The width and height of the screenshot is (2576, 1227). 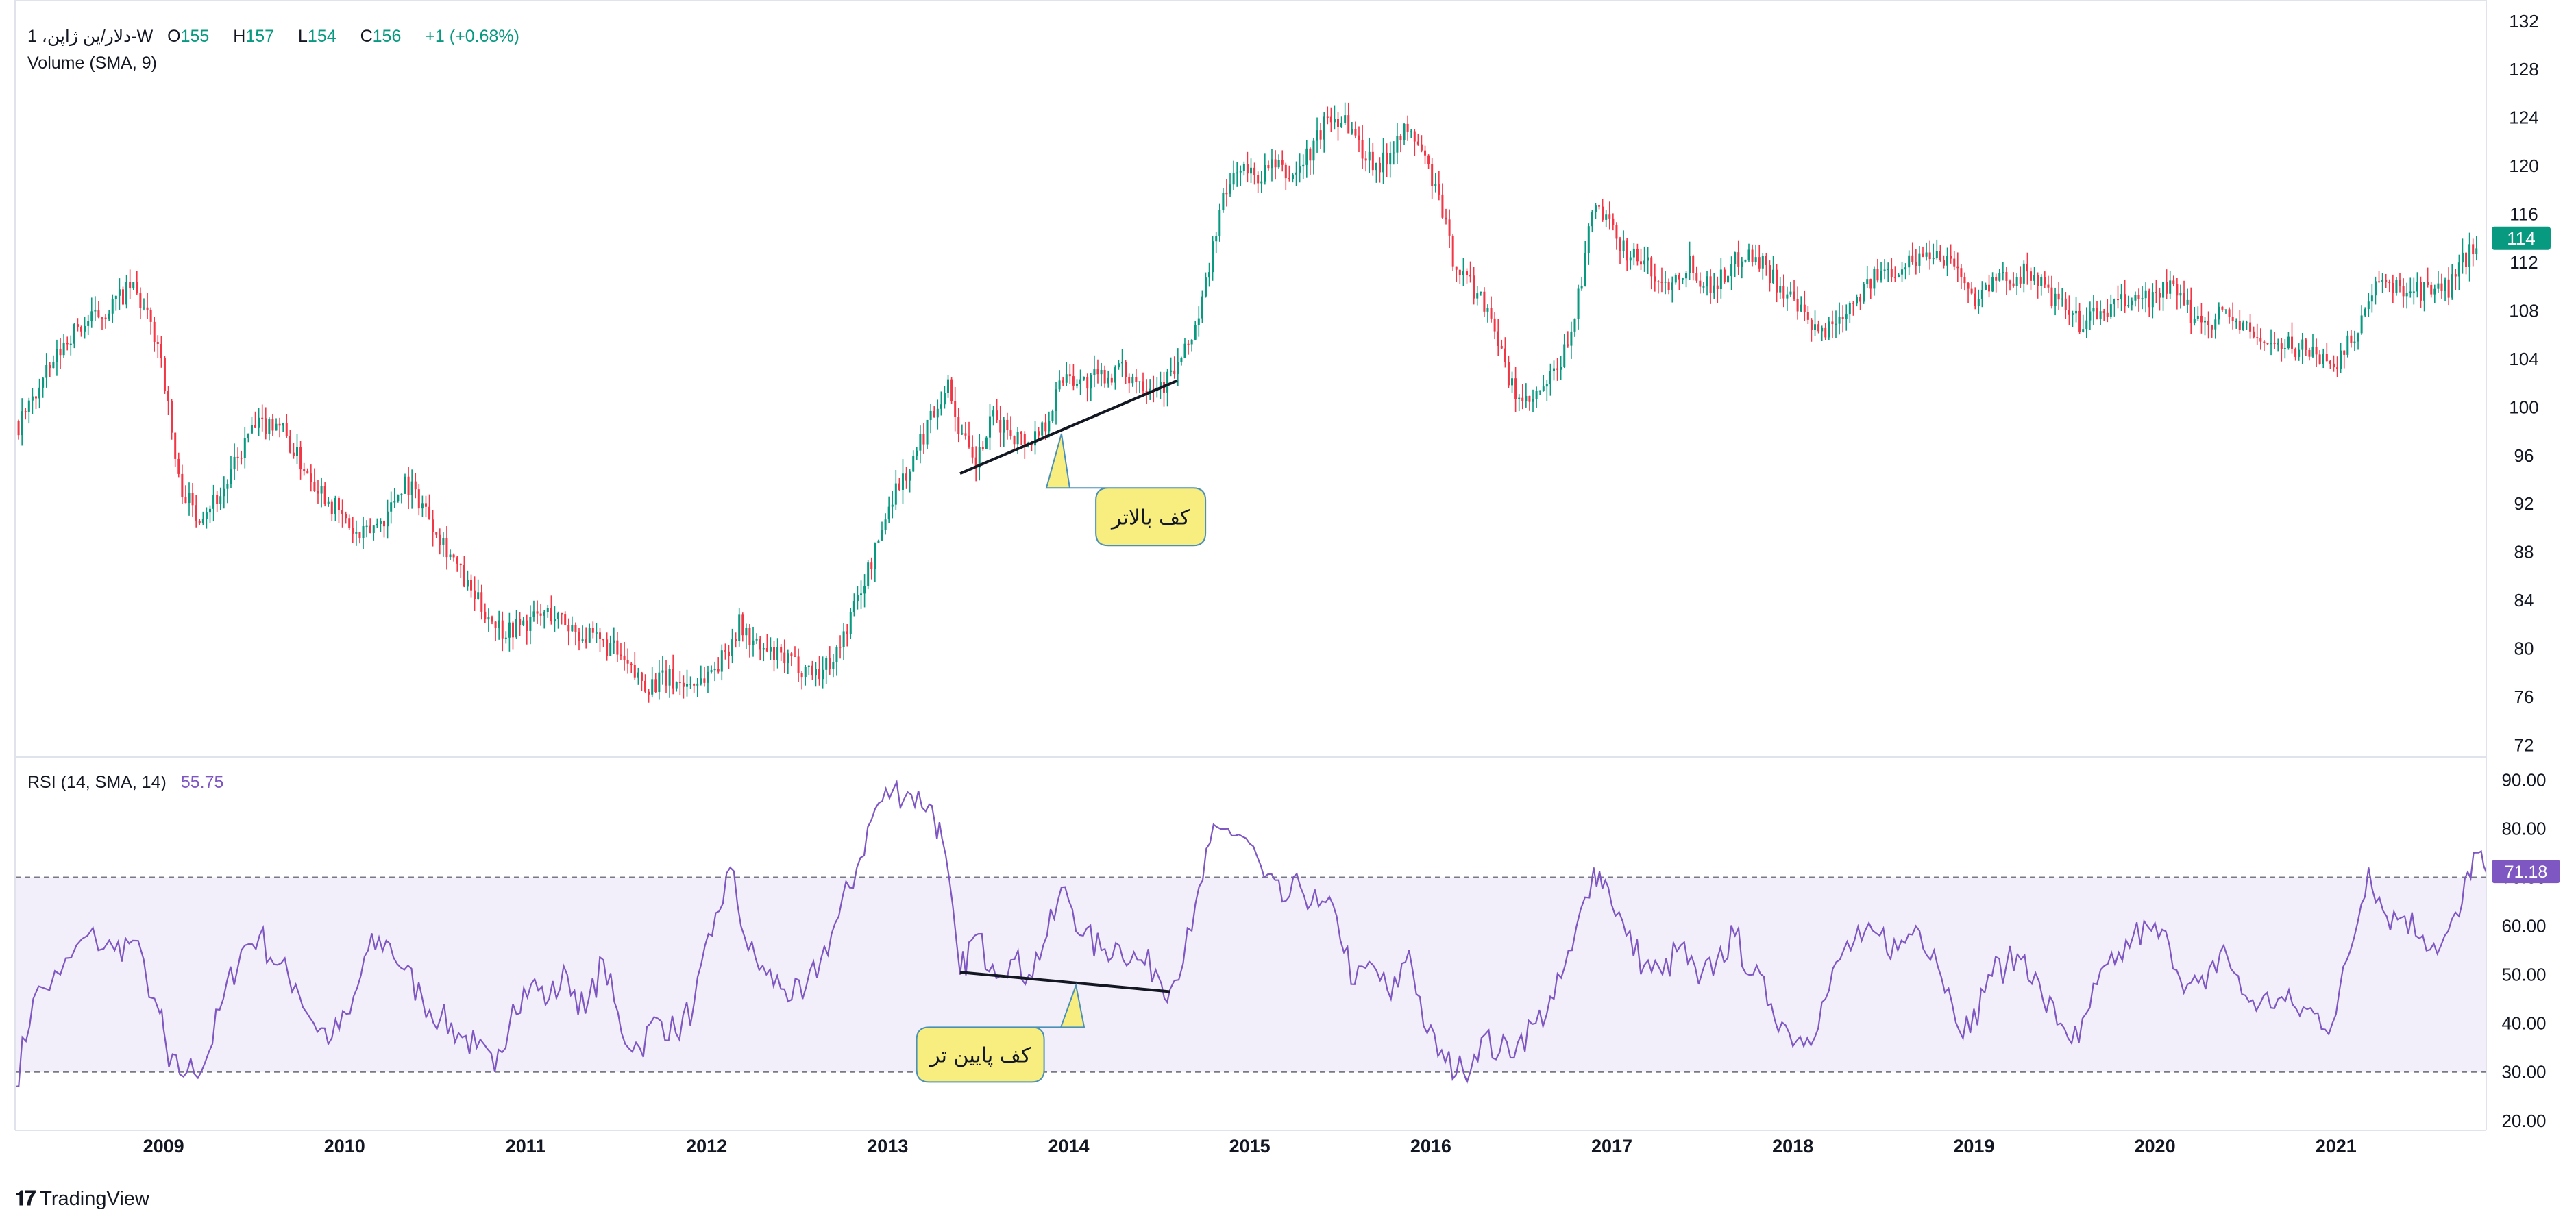 I want to click on x-tick-label: 2021, so click(x=2337, y=1146).